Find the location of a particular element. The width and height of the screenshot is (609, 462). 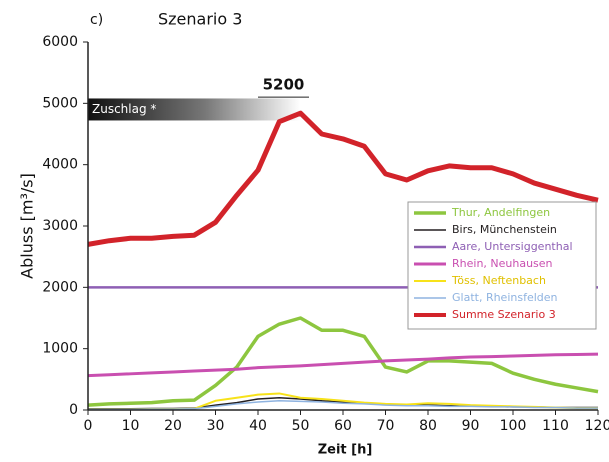

x-tick-label: 30 is located at coordinates (216, 426).